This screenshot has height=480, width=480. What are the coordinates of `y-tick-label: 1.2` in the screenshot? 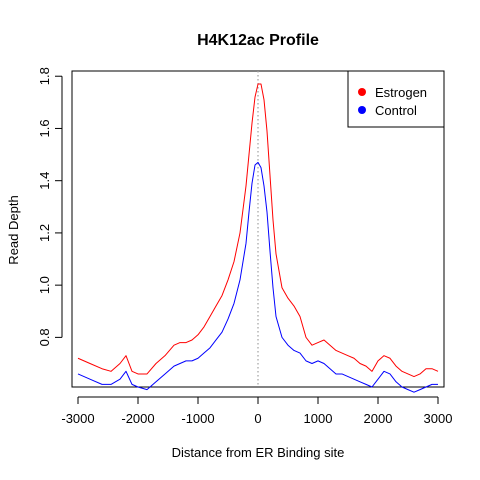 It's located at (44, 233).